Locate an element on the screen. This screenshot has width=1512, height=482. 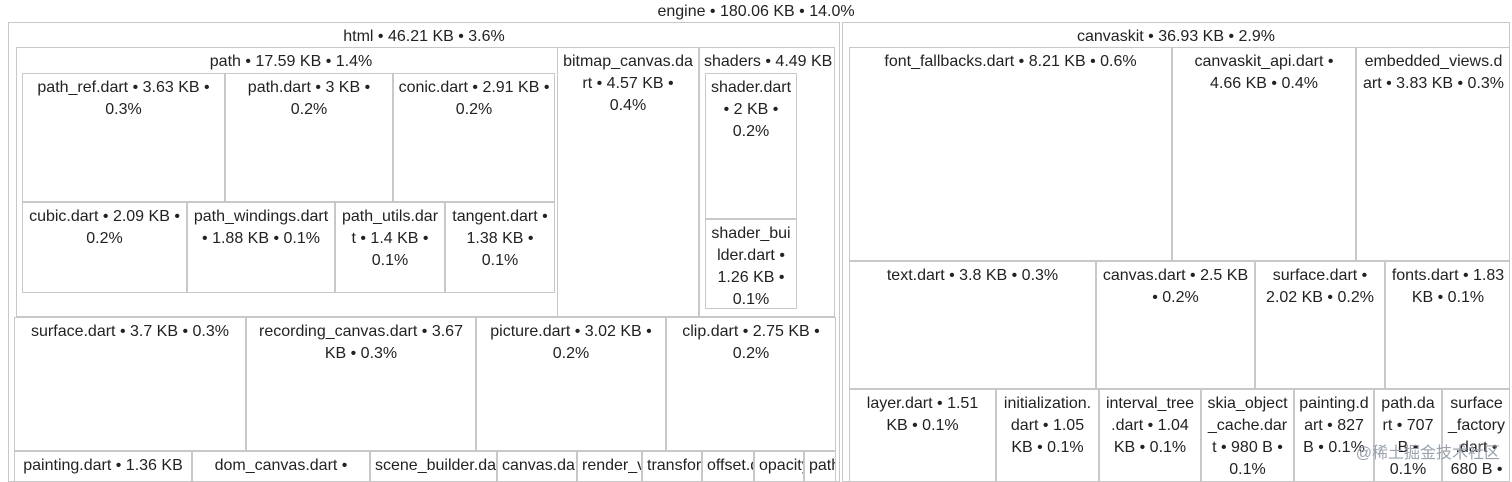
file-ck-painting: painting.dart • 827 B • 0.1% is located at coordinates (1334, 435).